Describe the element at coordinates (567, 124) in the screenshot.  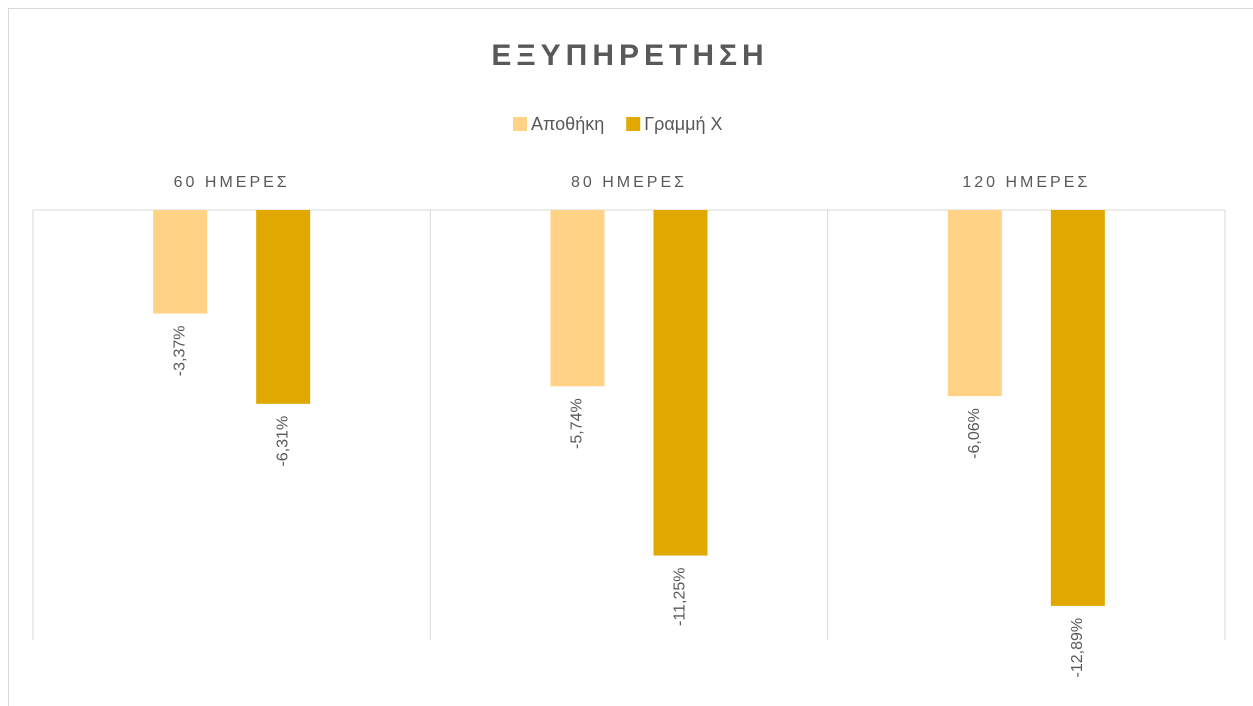
I see `legend-label: Αποθήκη` at that location.